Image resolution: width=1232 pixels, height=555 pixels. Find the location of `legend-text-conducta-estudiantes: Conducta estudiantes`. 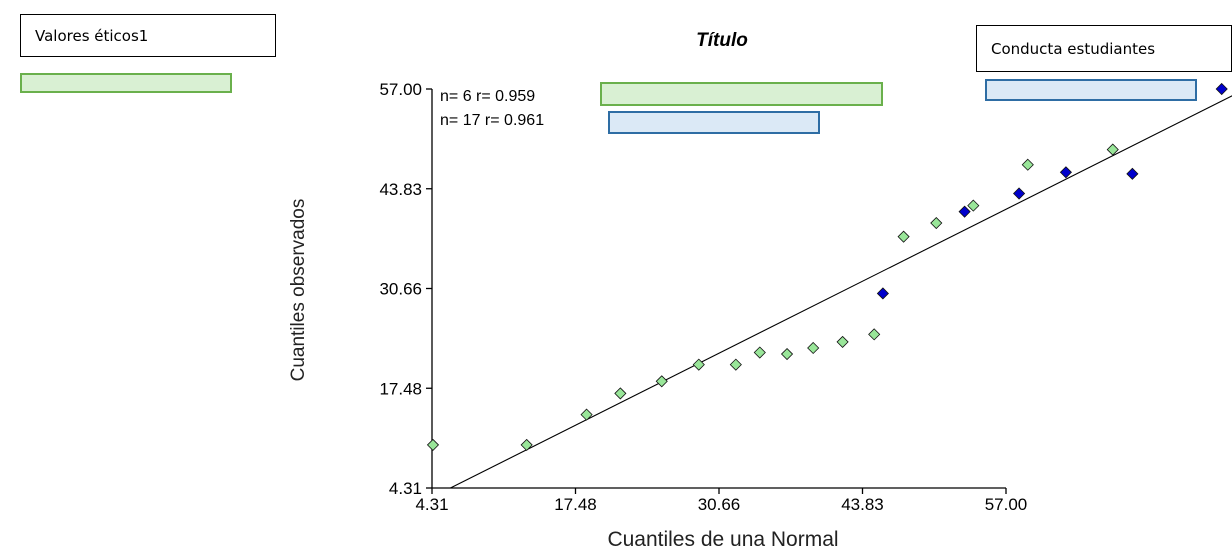

legend-text-conducta-estudiantes: Conducta estudiantes is located at coordinates (1073, 48).